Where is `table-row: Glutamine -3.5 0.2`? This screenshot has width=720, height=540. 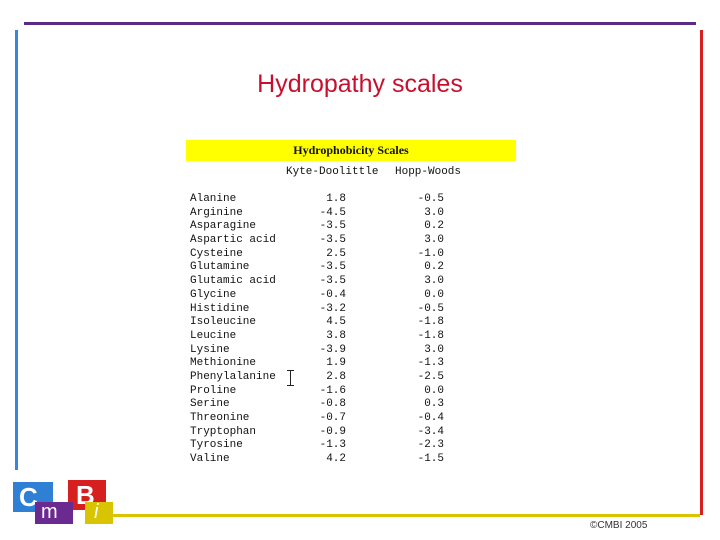 table-row: Glutamine -3.5 0.2 is located at coordinates (351, 268).